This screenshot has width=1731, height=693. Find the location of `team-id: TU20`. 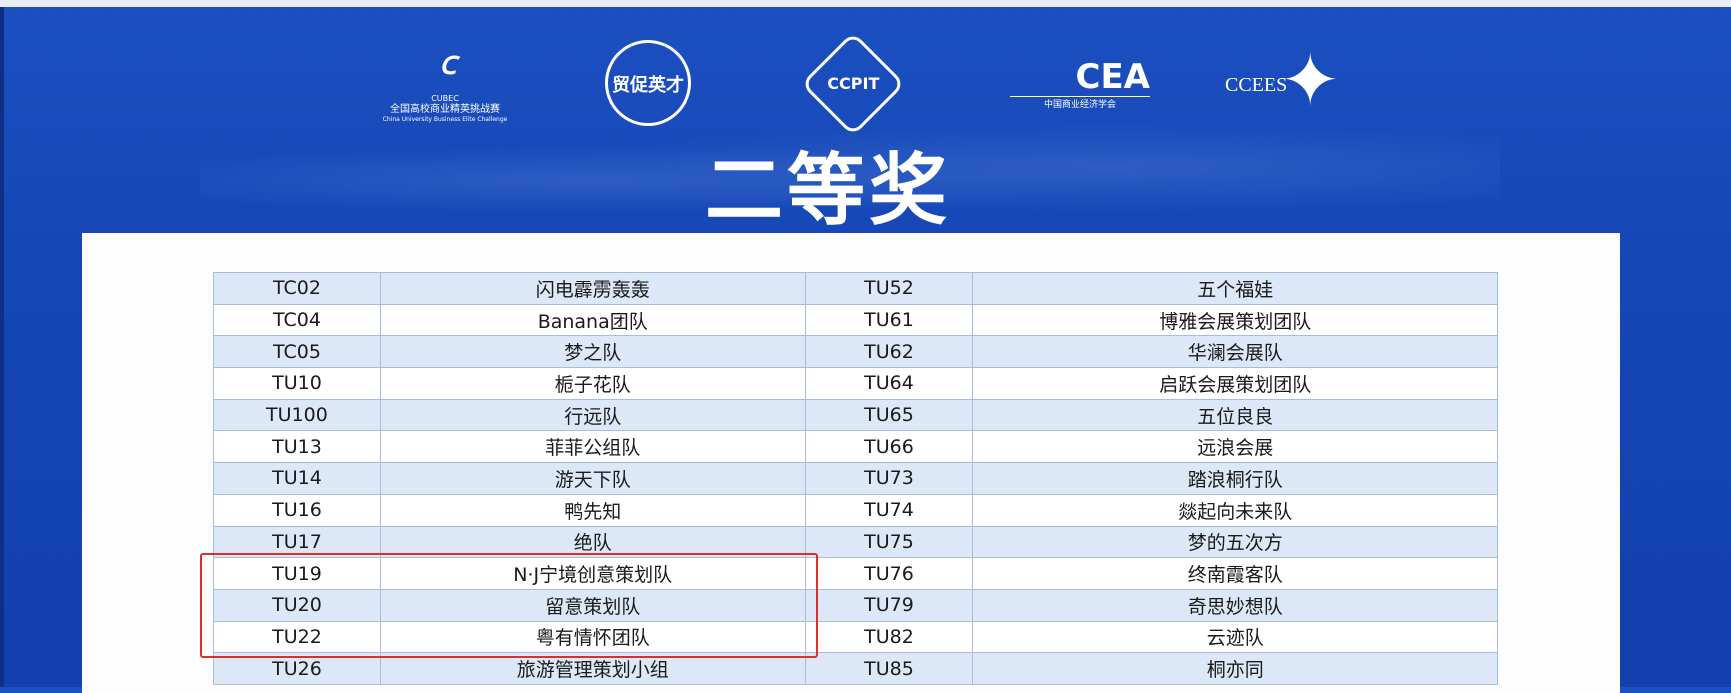

team-id: TU20 is located at coordinates (297, 605).